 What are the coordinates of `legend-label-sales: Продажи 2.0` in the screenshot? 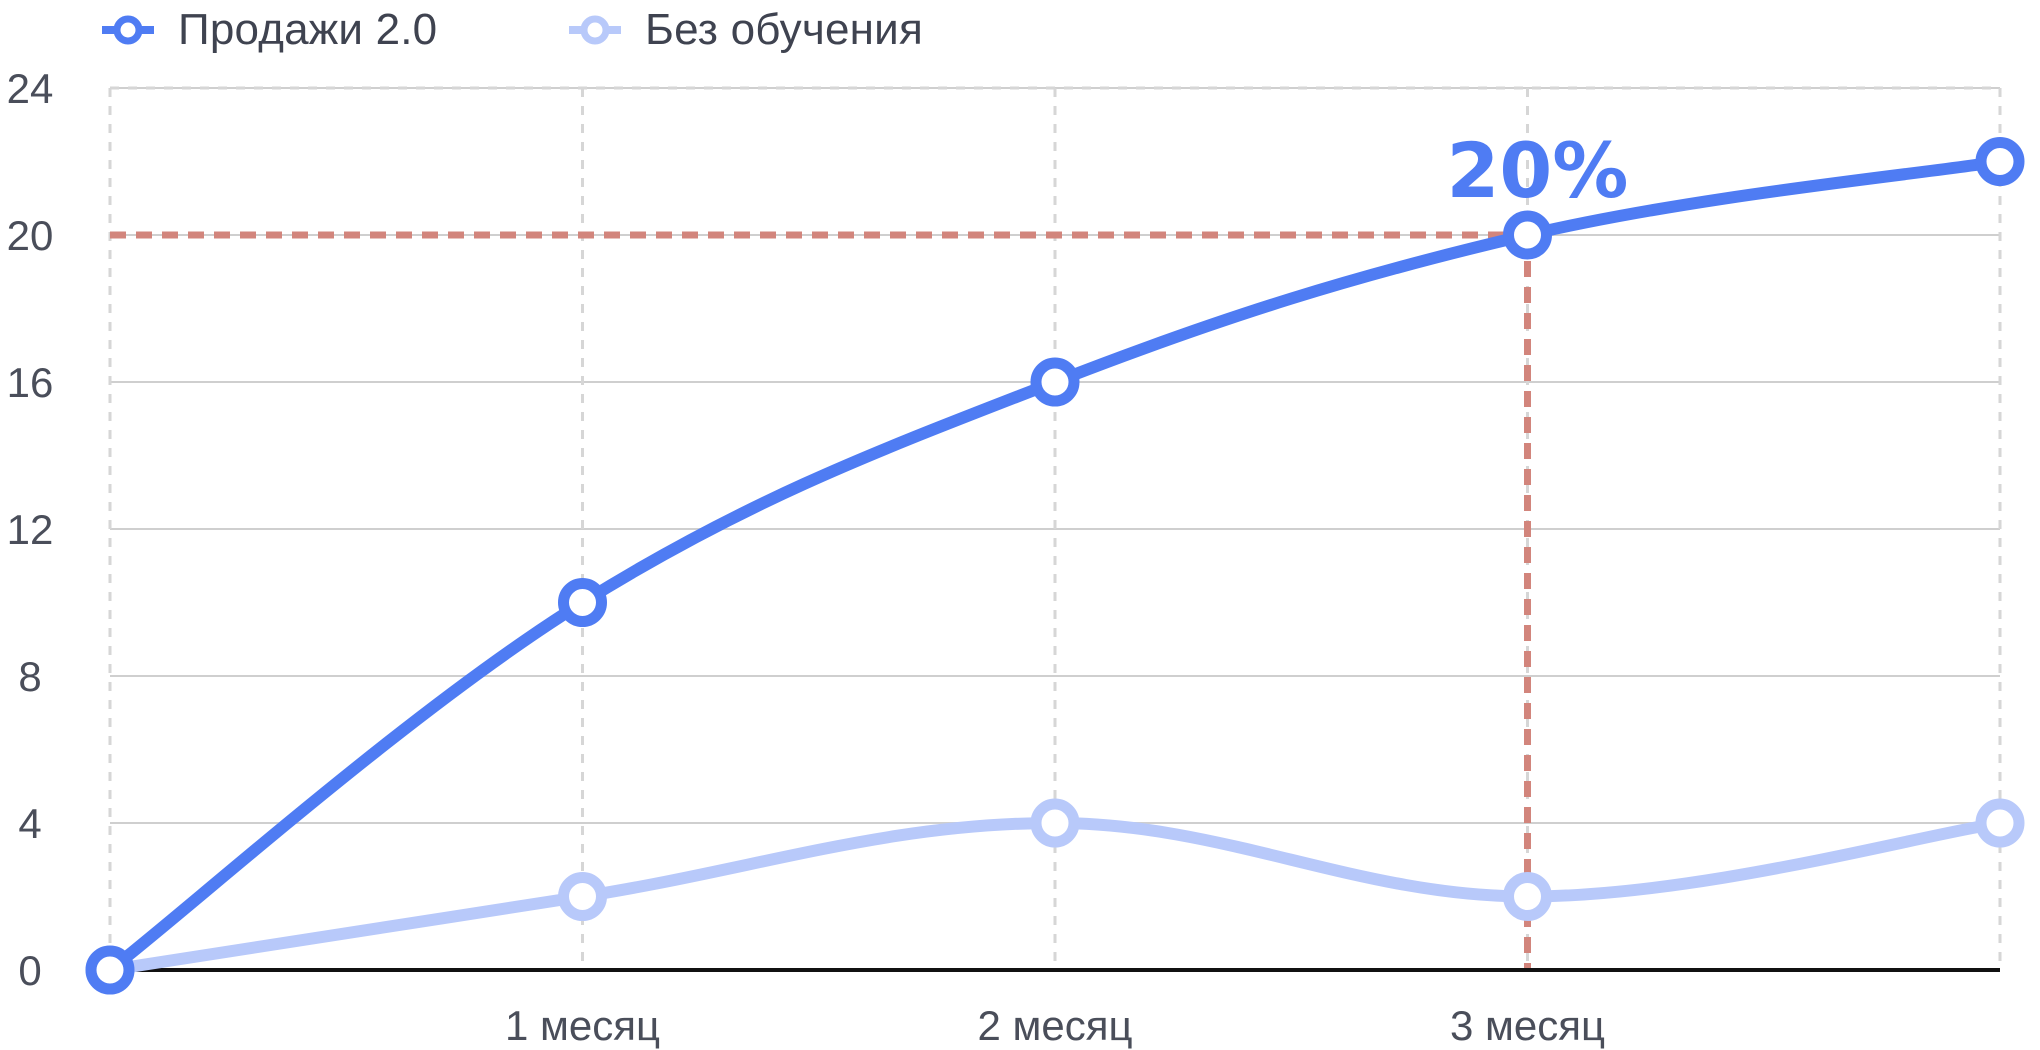 It's located at (308, 29).